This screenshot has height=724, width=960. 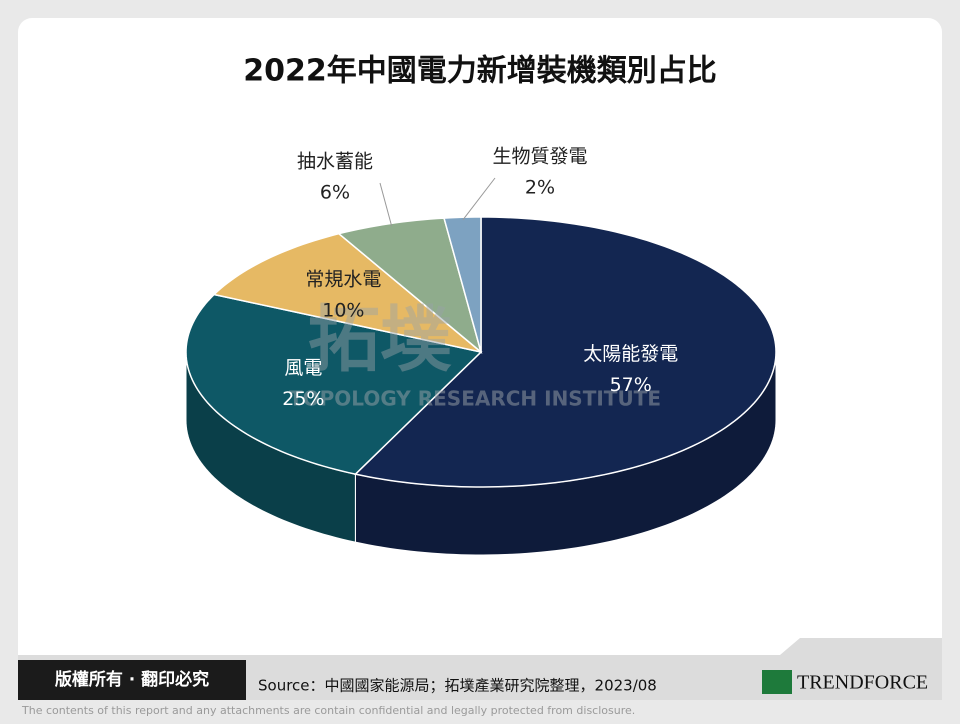 What do you see at coordinates (630, 354) in the screenshot?
I see `category-label: 太陽能發電` at bounding box center [630, 354].